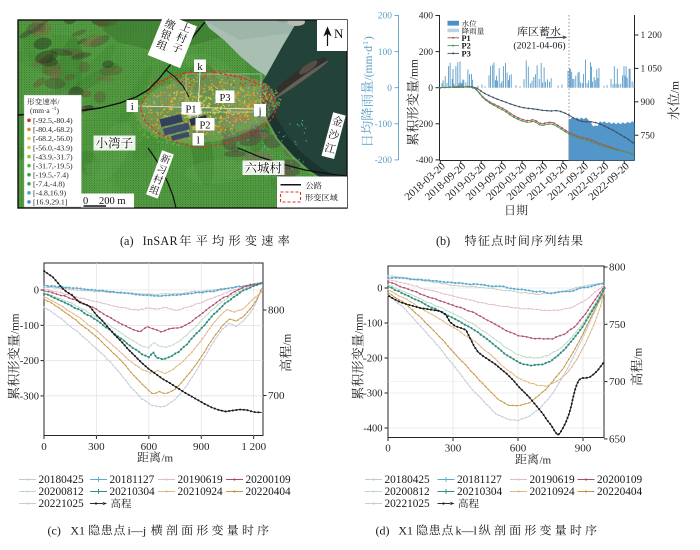  What do you see at coordinates (443, 241) in the screenshot?
I see `svg-text: (b)` at bounding box center [443, 241].